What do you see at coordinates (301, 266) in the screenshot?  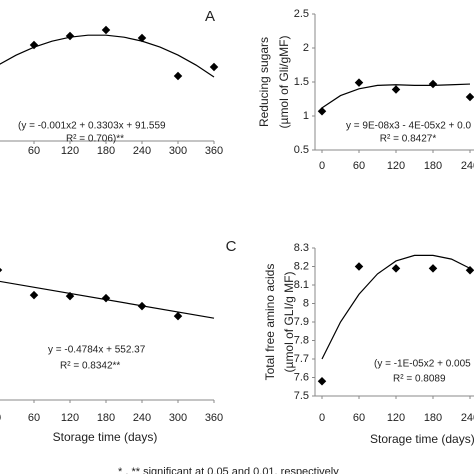 I see `y-tick-label: 8.2` at bounding box center [301, 266].